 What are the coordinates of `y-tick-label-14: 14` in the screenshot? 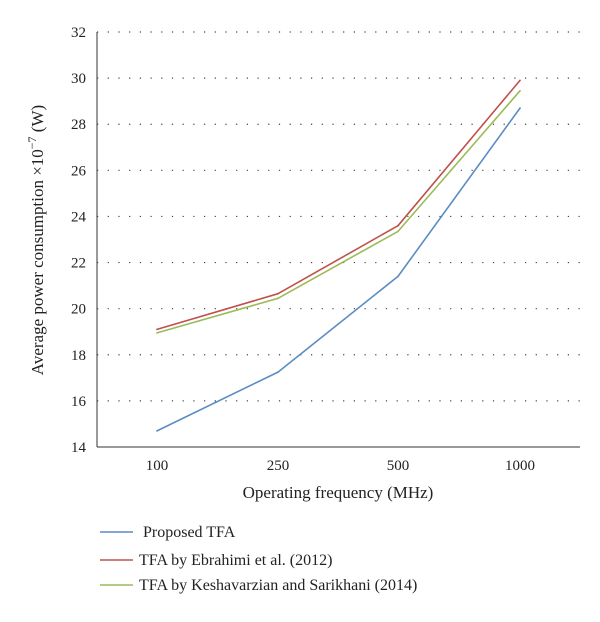 It's located at (79, 448).